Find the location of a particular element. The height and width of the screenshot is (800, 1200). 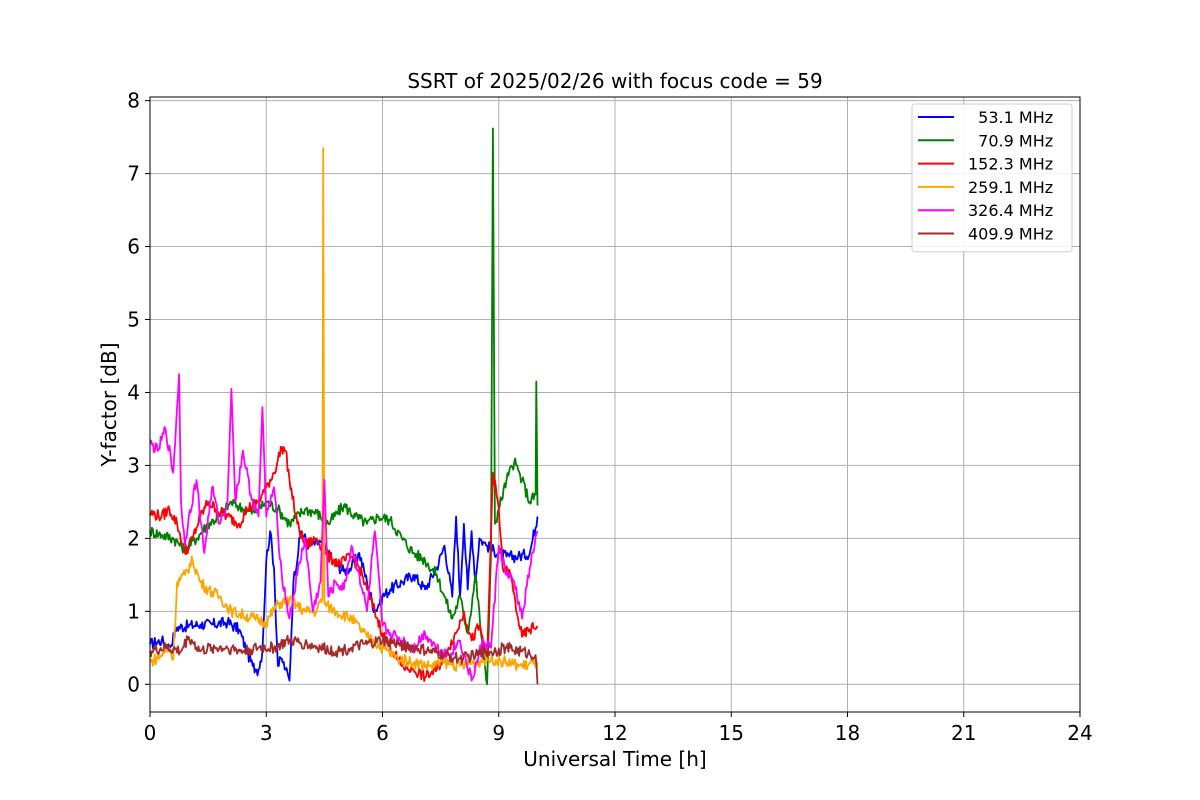

legend-label: 409.9 MHz is located at coordinates (1010, 234).